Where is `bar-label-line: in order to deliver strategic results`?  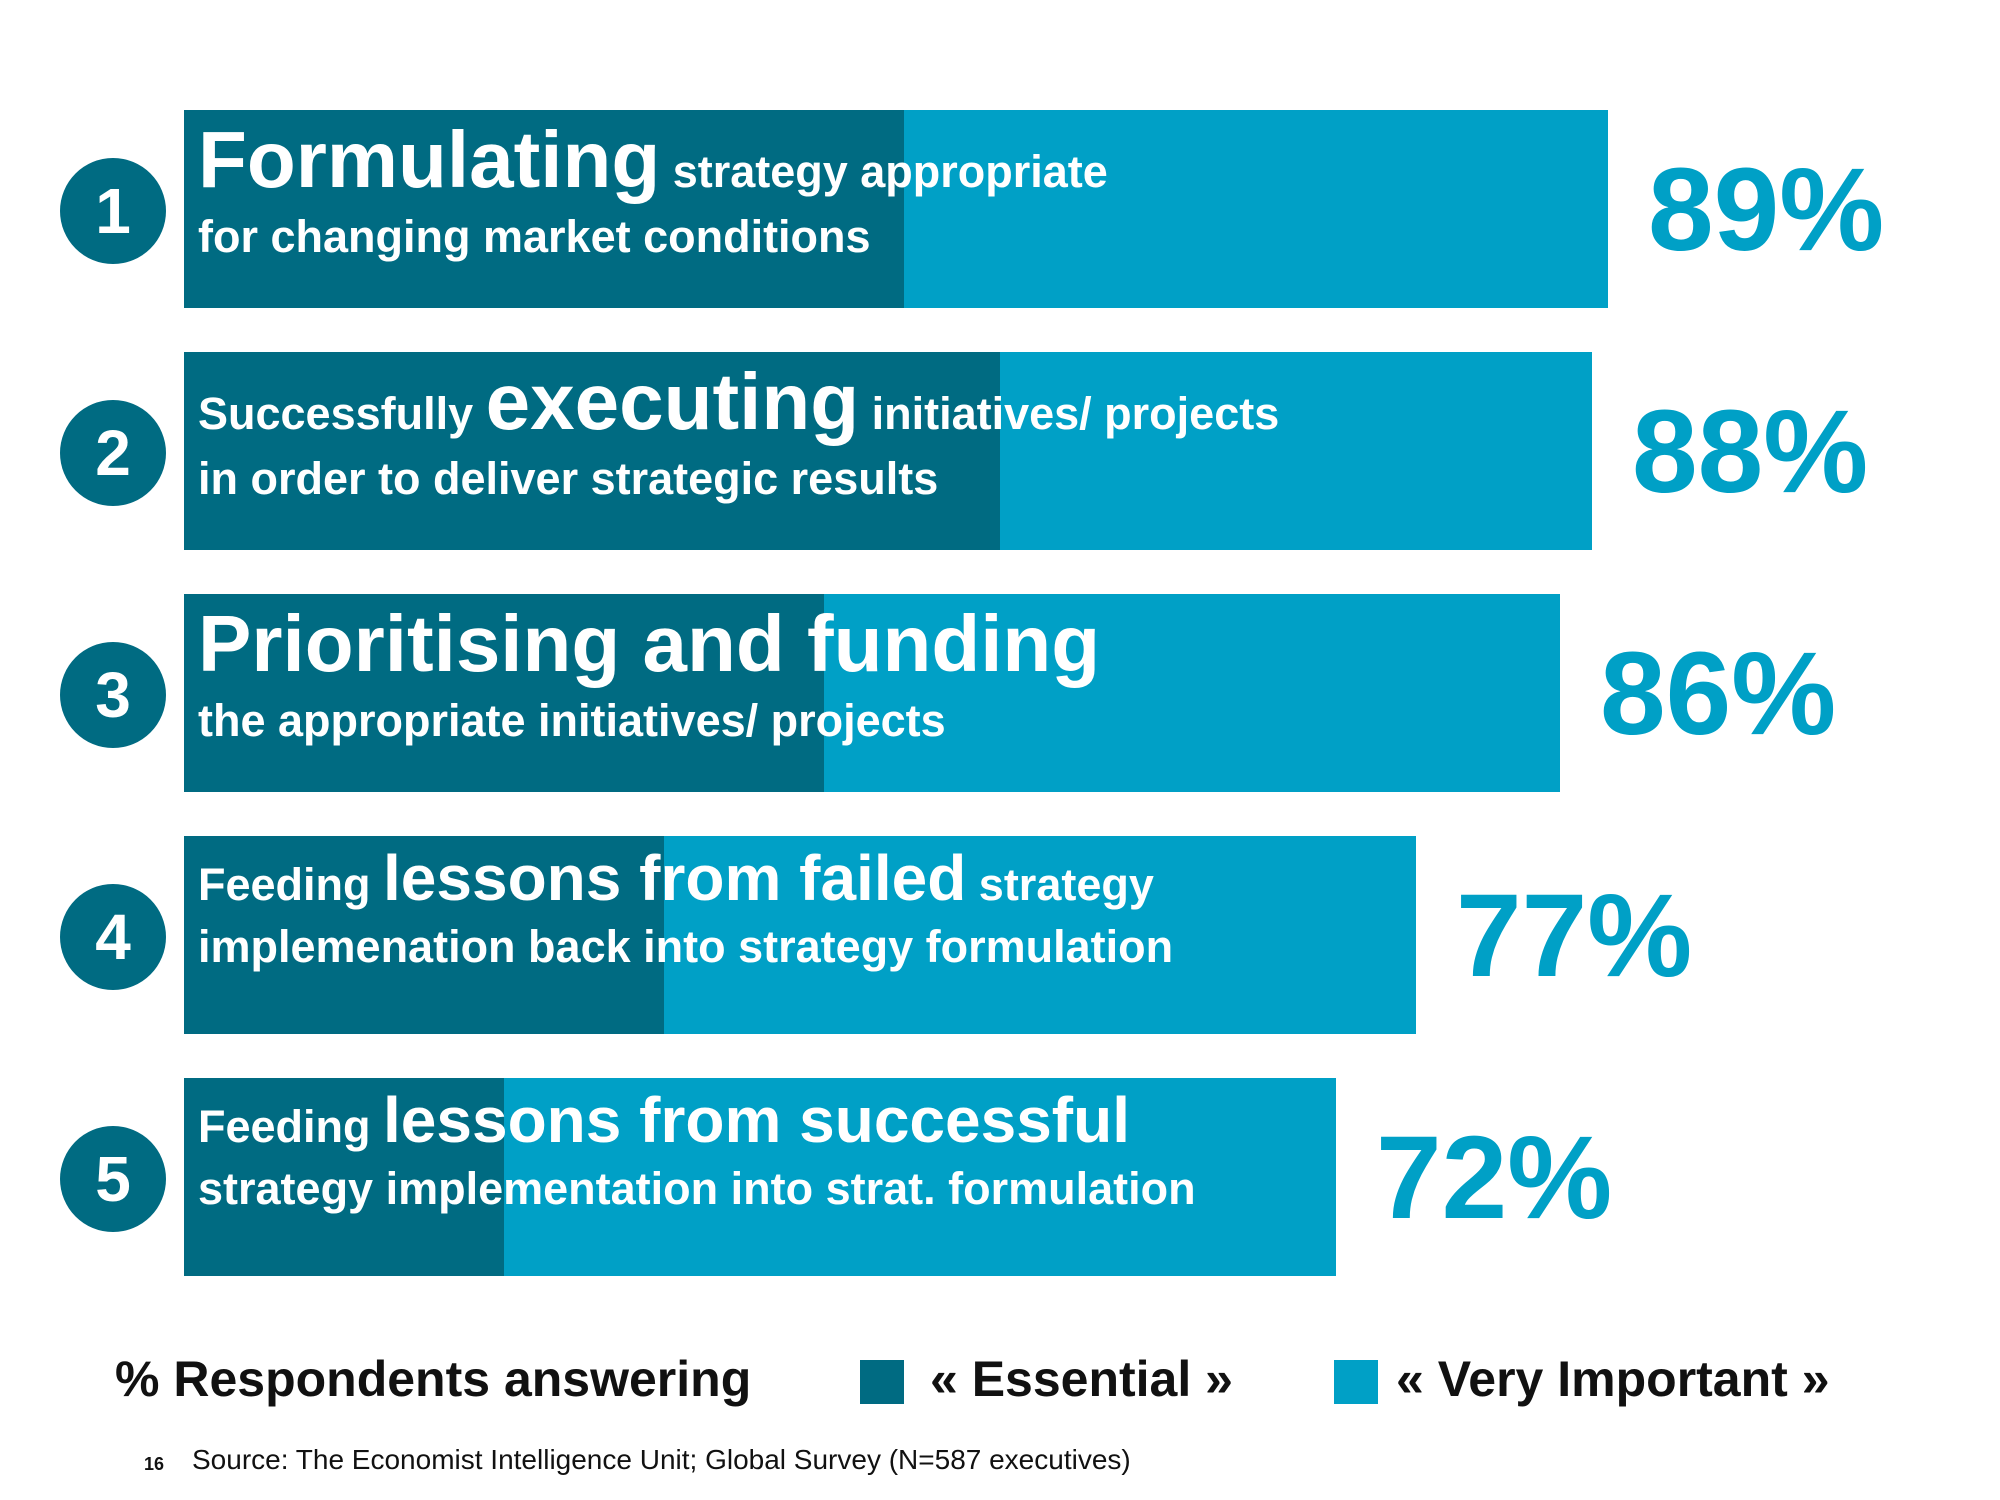 bar-label-line: in order to deliver strategic results is located at coordinates (898, 478).